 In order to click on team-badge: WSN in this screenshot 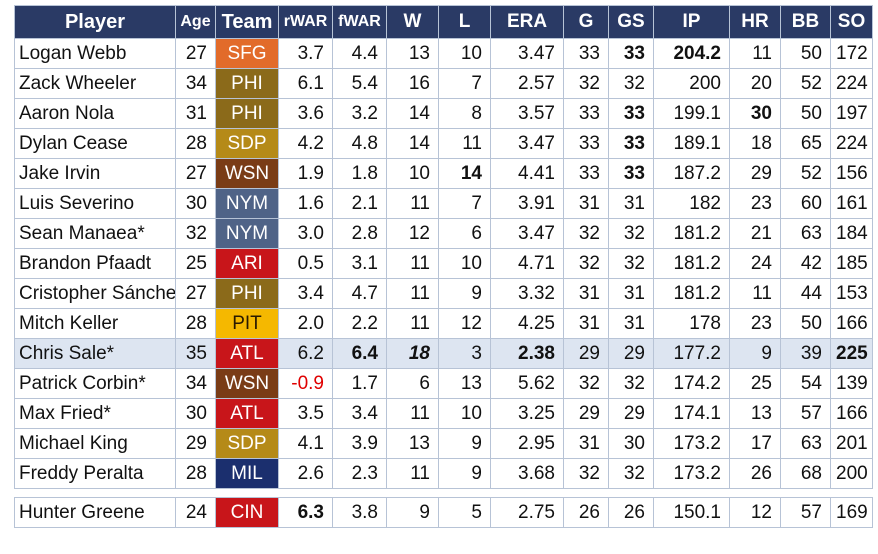, I will do `click(247, 383)`.